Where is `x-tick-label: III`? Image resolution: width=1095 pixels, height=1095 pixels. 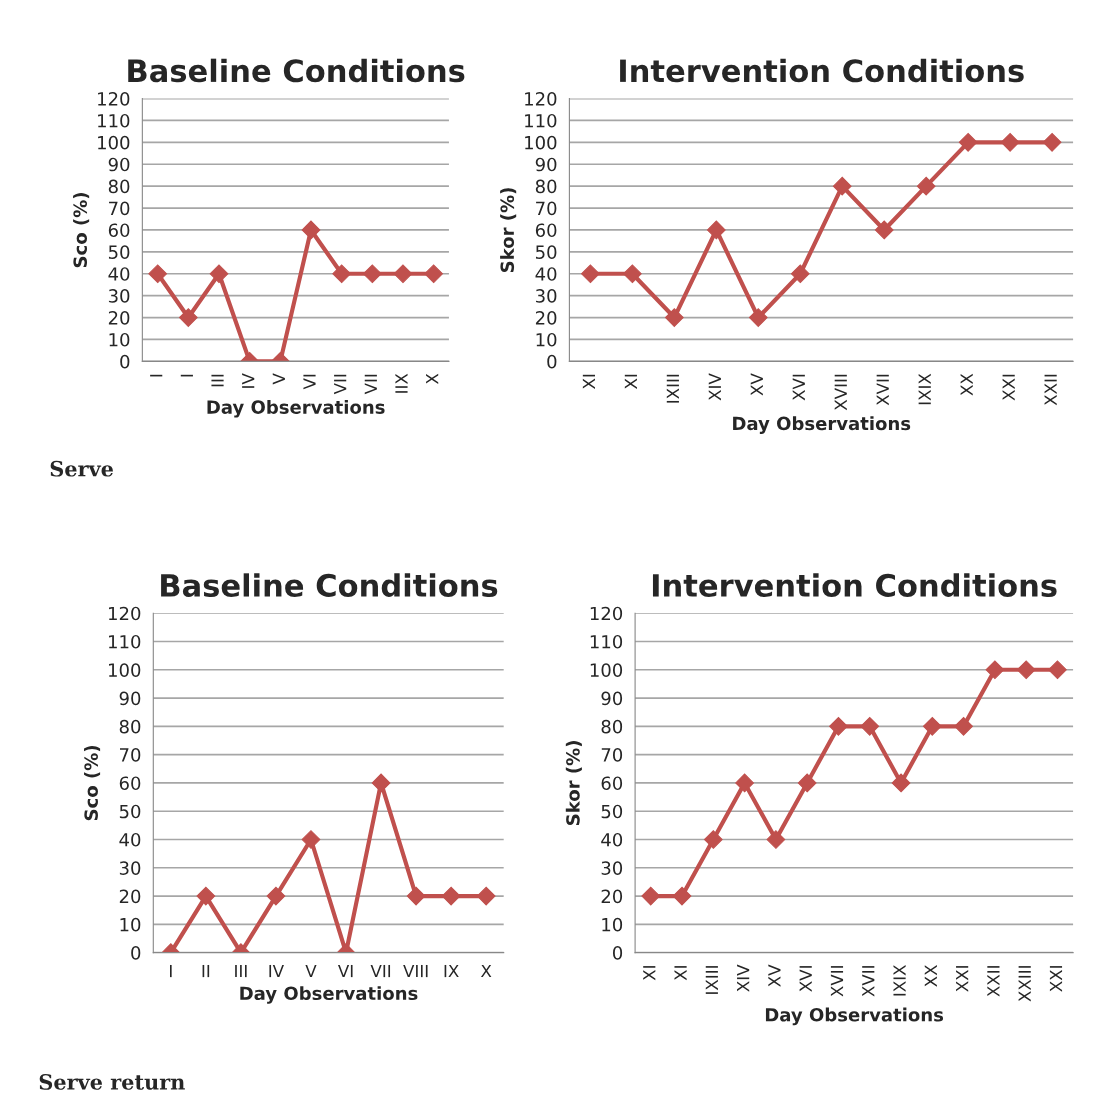 x-tick-label: III is located at coordinates (217, 380).